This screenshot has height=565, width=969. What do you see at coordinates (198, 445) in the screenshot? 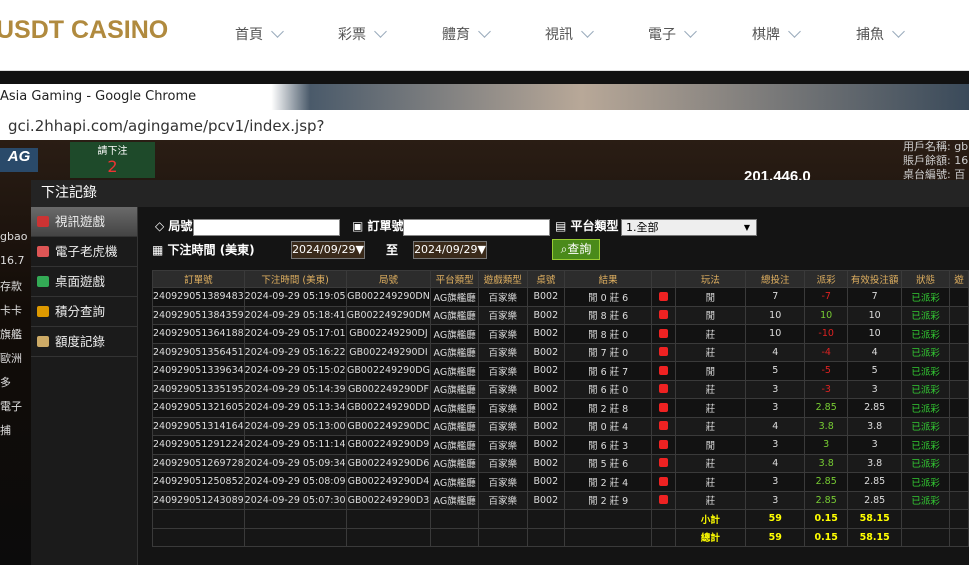
I see `cell: 240929051291224` at bounding box center [198, 445].